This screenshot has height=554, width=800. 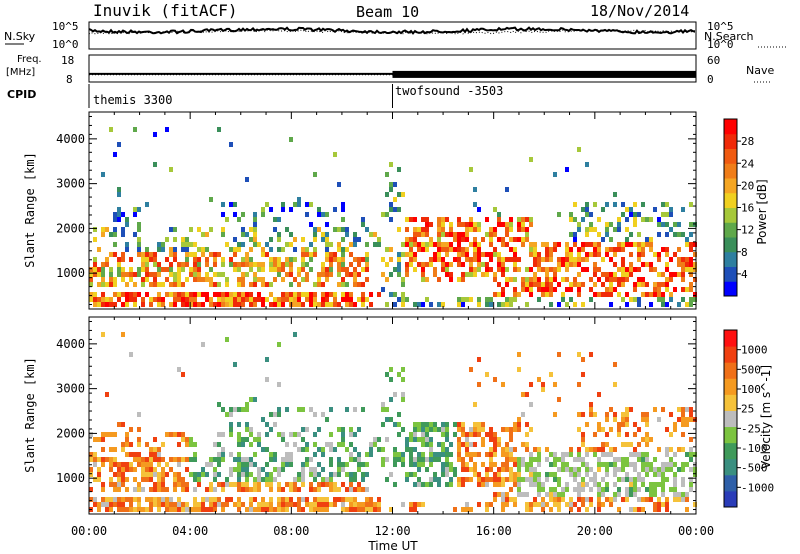 What do you see at coordinates (30, 415) in the screenshot?
I see `velocity-ylabel: Slant Range [km]` at bounding box center [30, 415].